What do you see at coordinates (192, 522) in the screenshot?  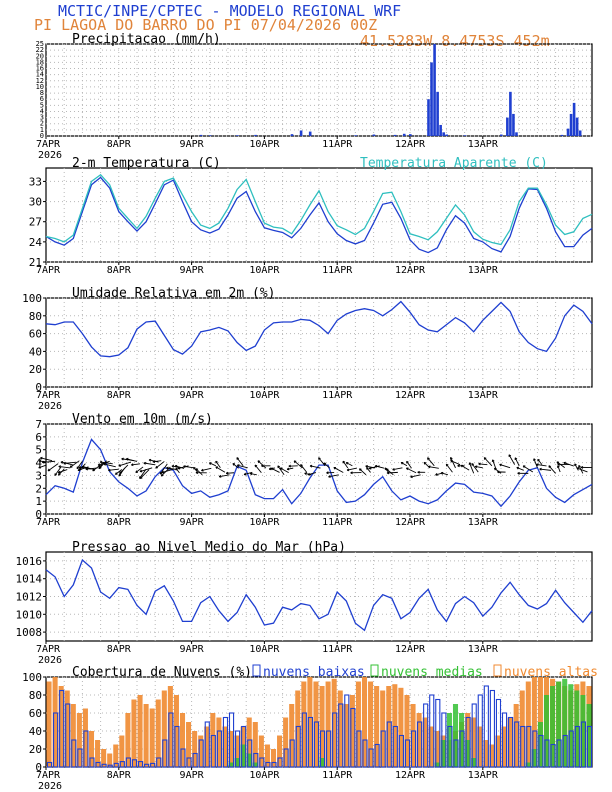 I see `x-tick-label: 9APR` at bounding box center [192, 522].